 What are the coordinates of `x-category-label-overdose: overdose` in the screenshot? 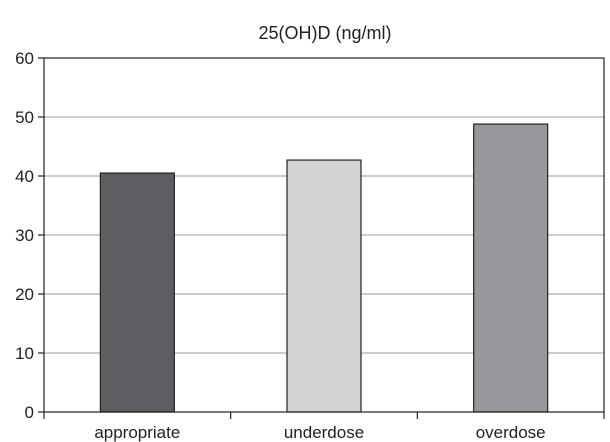 It's located at (511, 432).